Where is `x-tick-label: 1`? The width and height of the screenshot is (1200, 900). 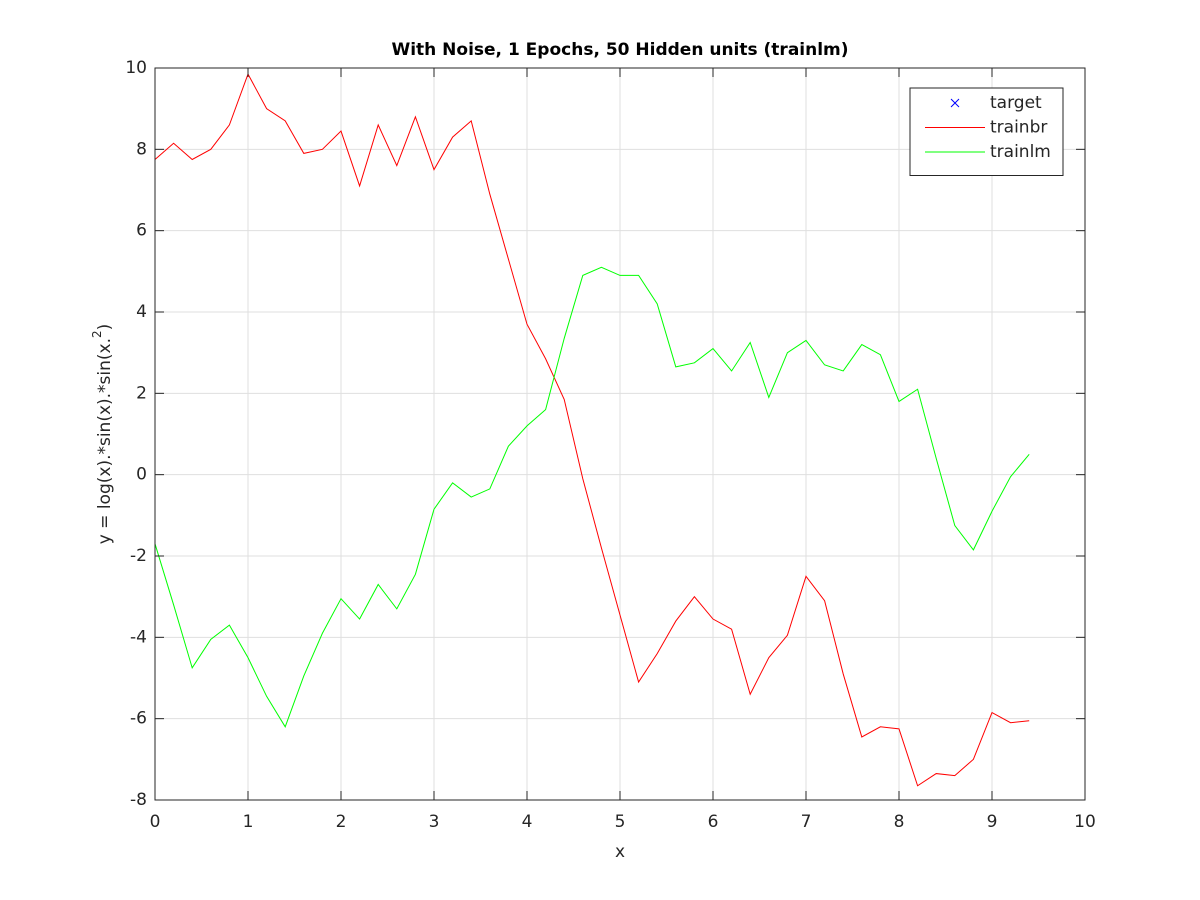 x-tick-label: 1 is located at coordinates (248, 822).